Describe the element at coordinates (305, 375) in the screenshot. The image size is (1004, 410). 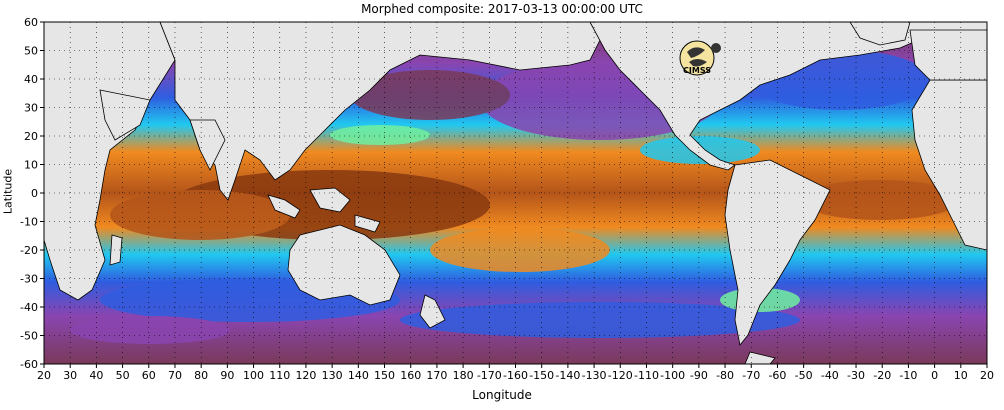
I see `x-tick-label: 120` at that location.